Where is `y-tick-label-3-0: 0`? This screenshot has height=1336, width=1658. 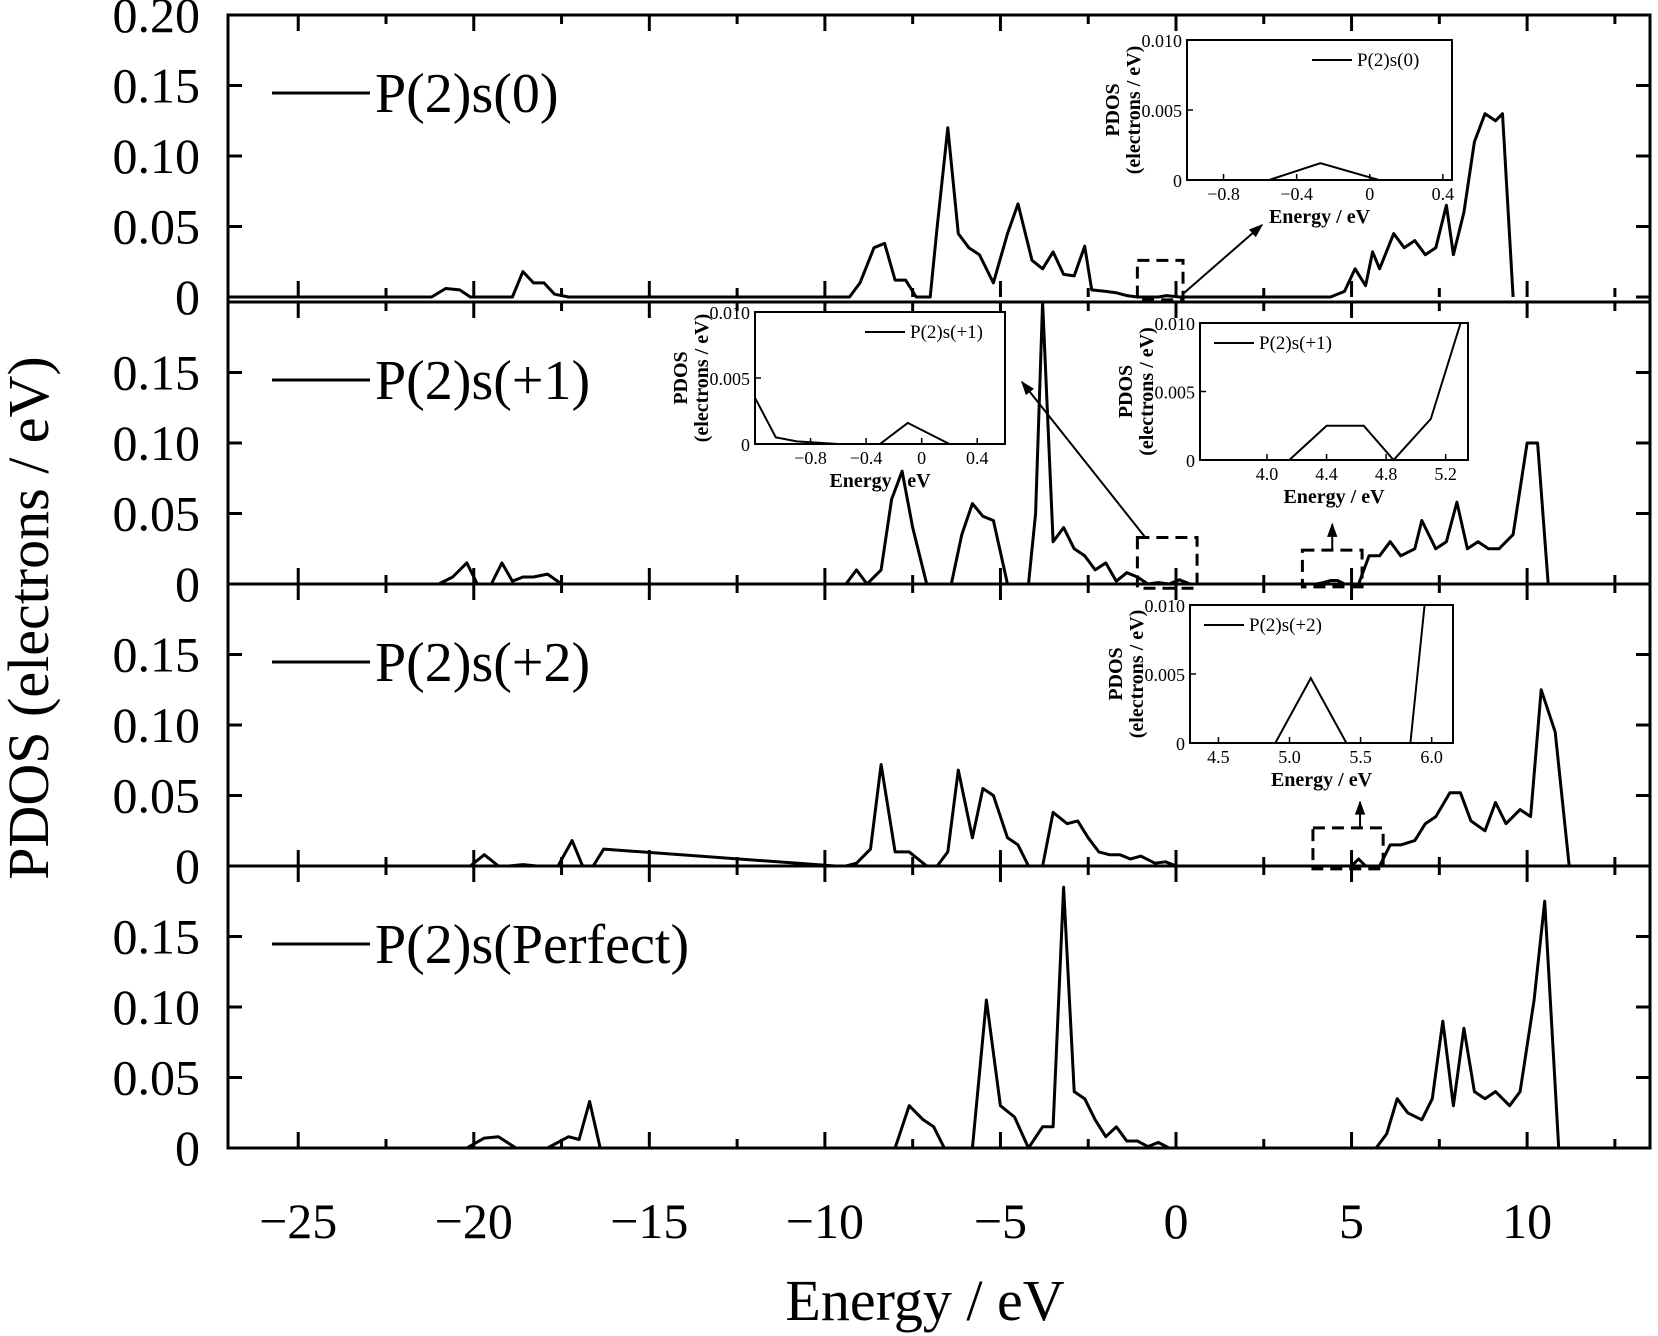 y-tick-label-3-0: 0 is located at coordinates (187, 1148).